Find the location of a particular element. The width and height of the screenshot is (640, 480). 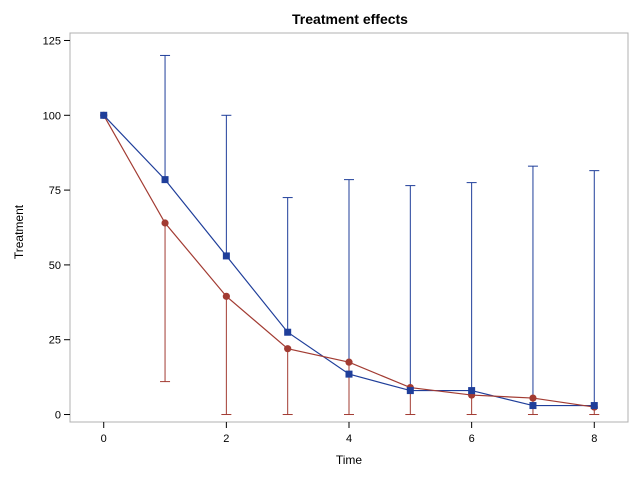

y-axis: 0 25 50 75 100 125 is located at coordinates (56, 228).